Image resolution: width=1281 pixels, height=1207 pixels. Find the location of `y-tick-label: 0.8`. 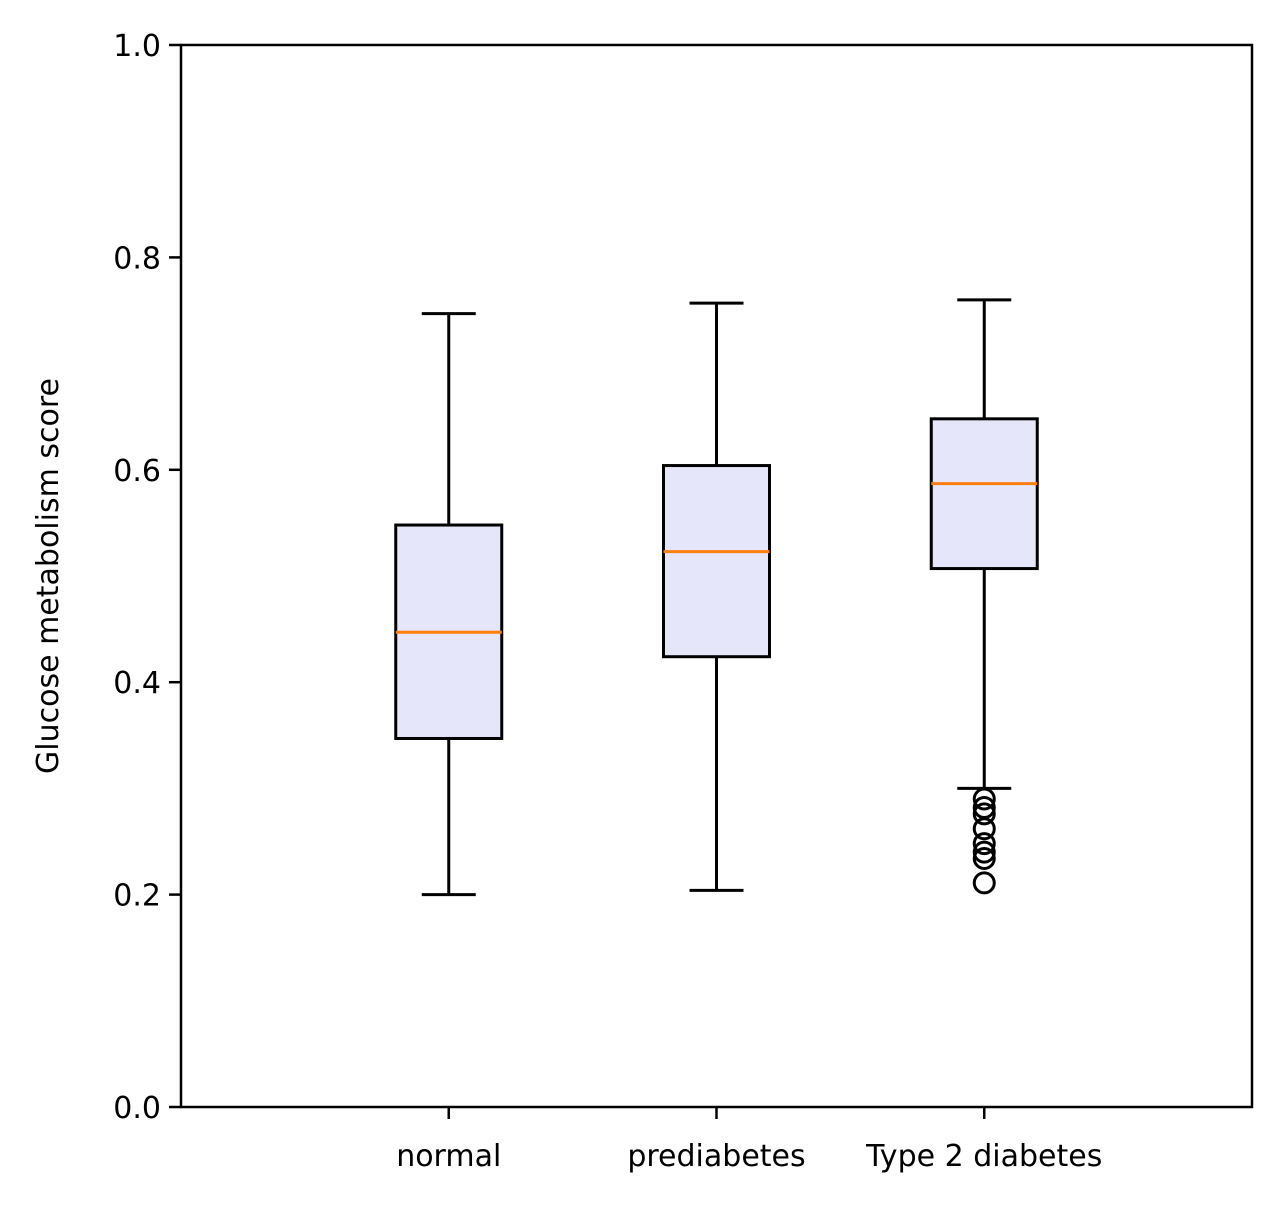

y-tick-label: 0.8 is located at coordinates (137, 258).